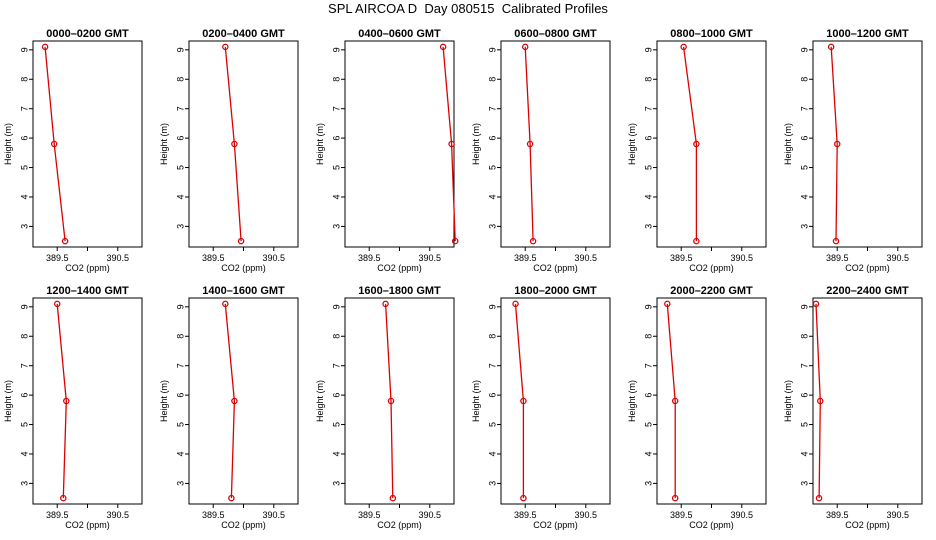 This screenshot has height=540, width=936. Describe the element at coordinates (87, 291) in the screenshot. I see `panel-title: 1200–1400 GMT` at that location.